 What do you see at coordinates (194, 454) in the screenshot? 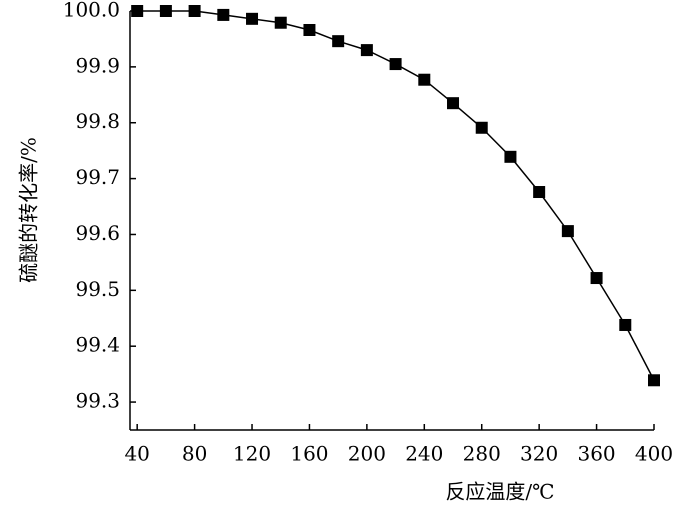
I see `x-tick-label: 80` at bounding box center [194, 454].